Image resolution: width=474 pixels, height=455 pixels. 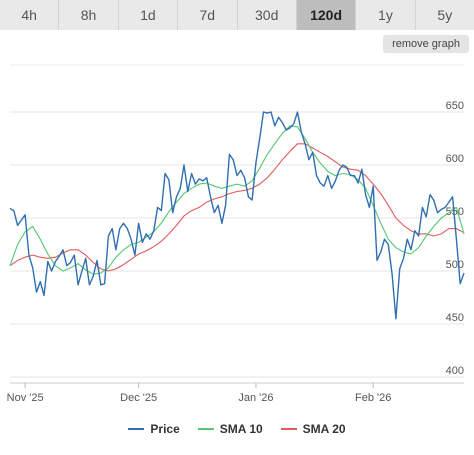 I want to click on y-axis-labels: 400 450 500 550 600 650, so click(x=455, y=238).